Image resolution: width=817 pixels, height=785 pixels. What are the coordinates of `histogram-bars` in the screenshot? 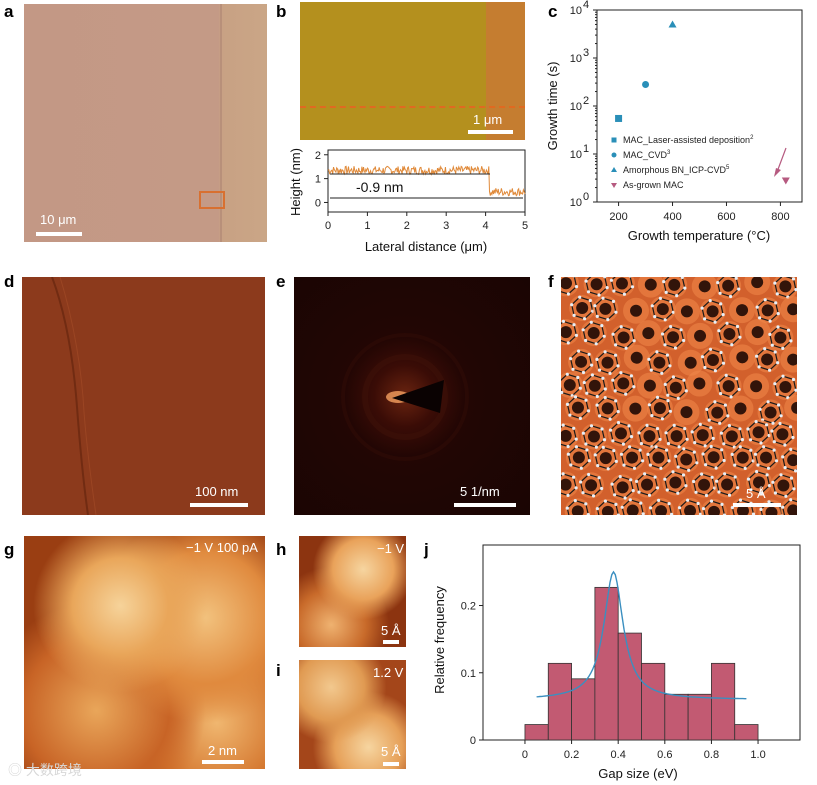 It's located at (641, 663).